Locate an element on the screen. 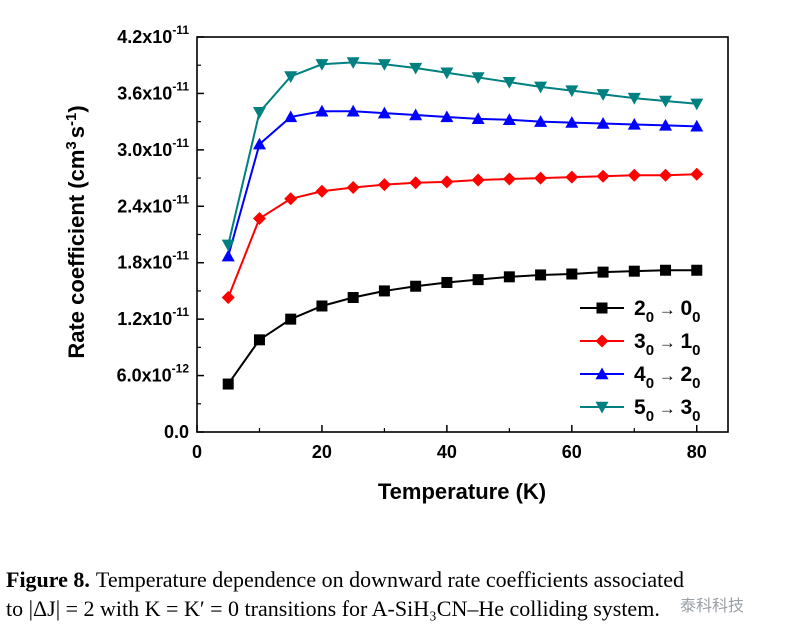 The height and width of the screenshot is (633, 800). x-tick-label: 80 is located at coordinates (697, 452).